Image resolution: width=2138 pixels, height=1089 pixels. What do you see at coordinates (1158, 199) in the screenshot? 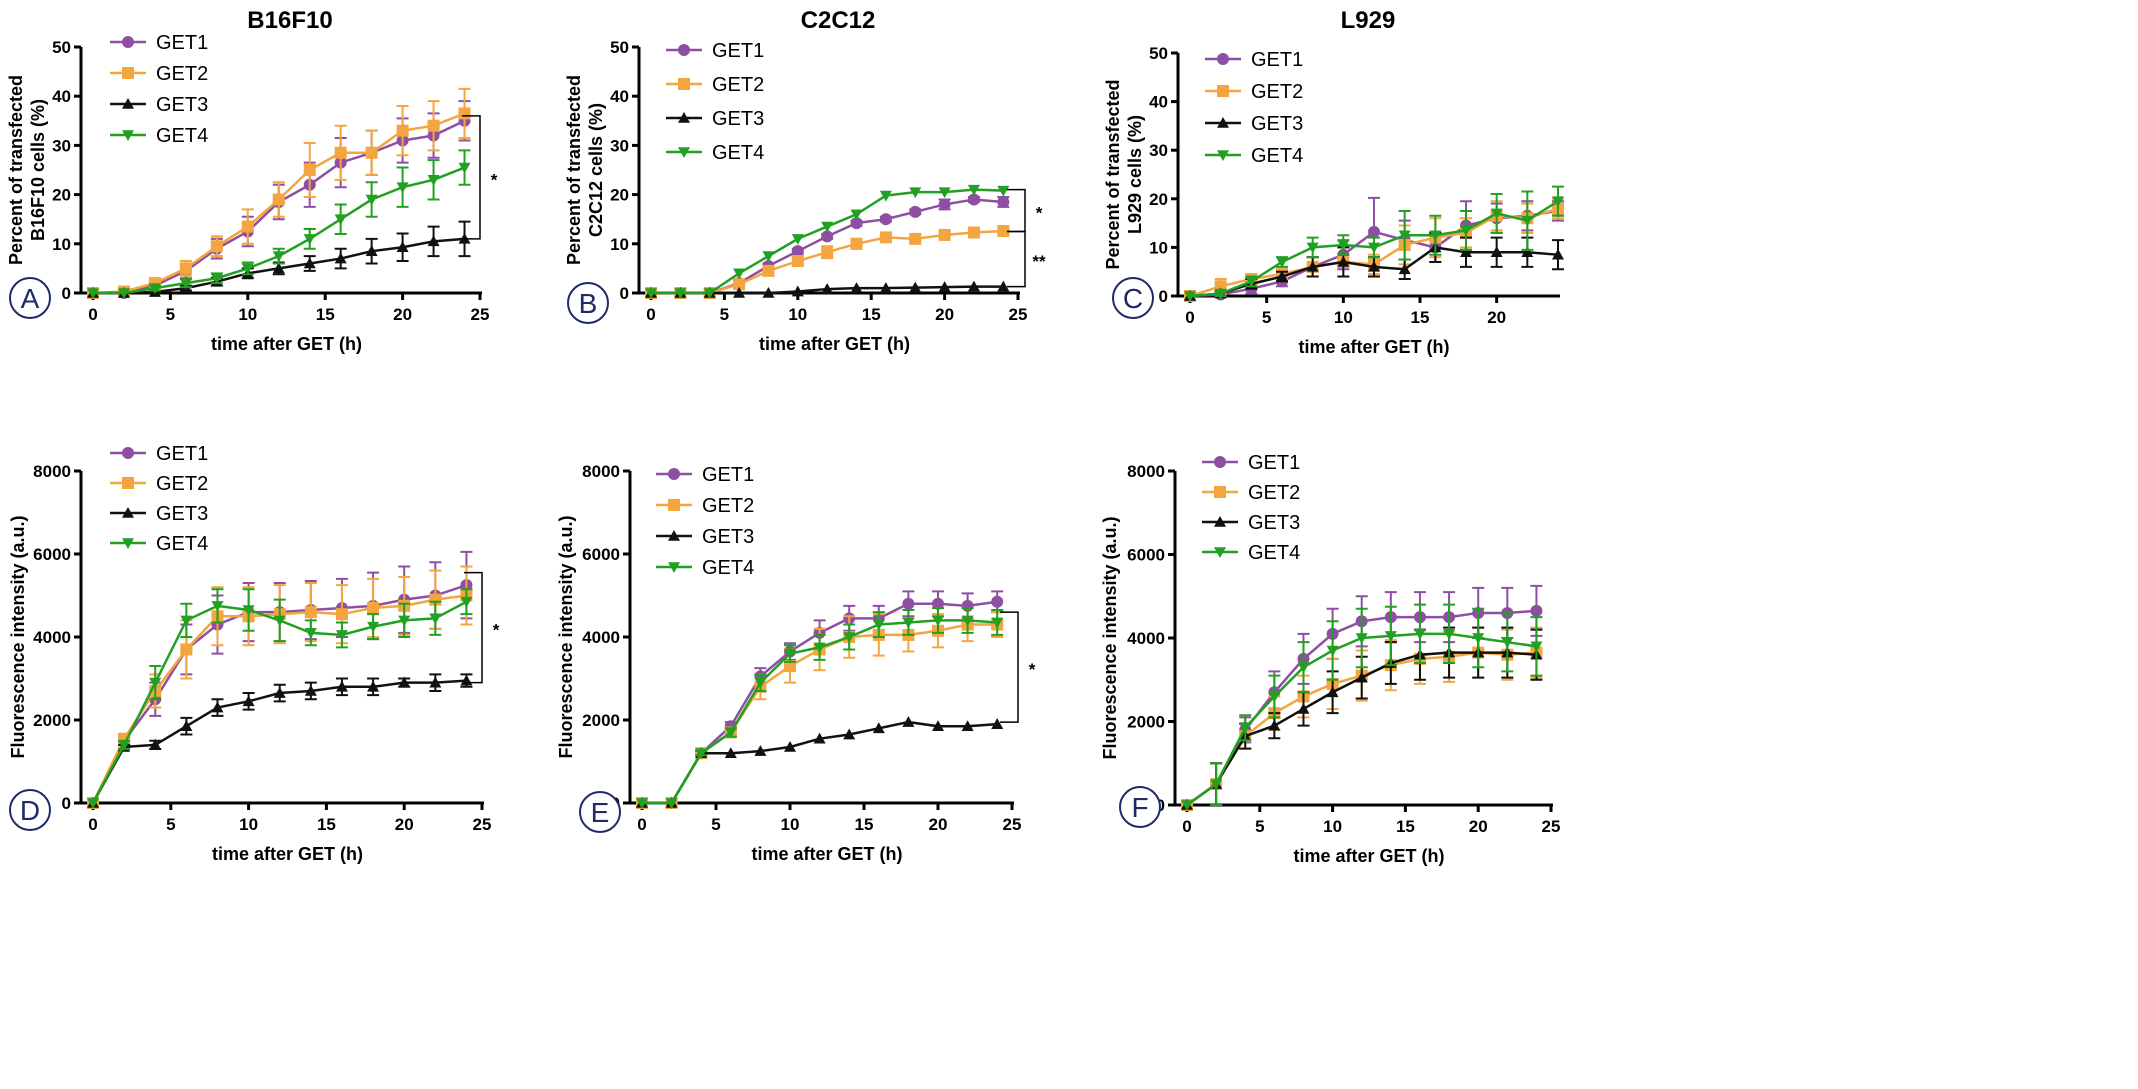
I see `y-tick-label: 20` at bounding box center [1158, 199].